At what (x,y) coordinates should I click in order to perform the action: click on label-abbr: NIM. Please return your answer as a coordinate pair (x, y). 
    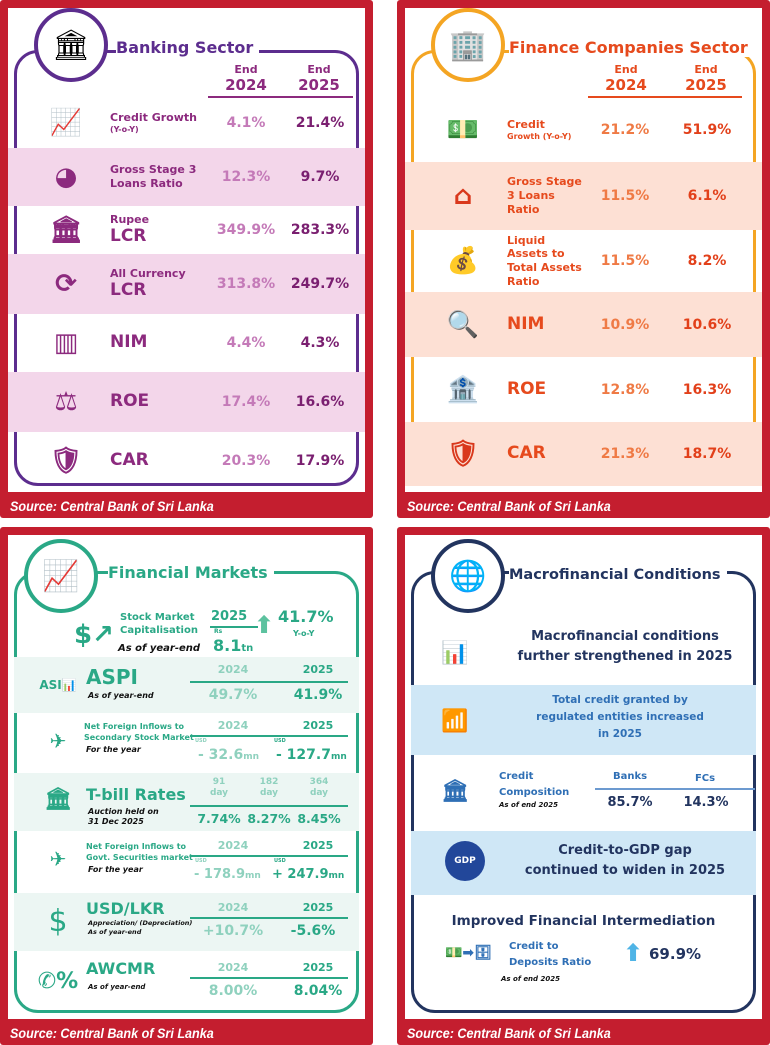
    Looking at the image, I should click on (129, 342).